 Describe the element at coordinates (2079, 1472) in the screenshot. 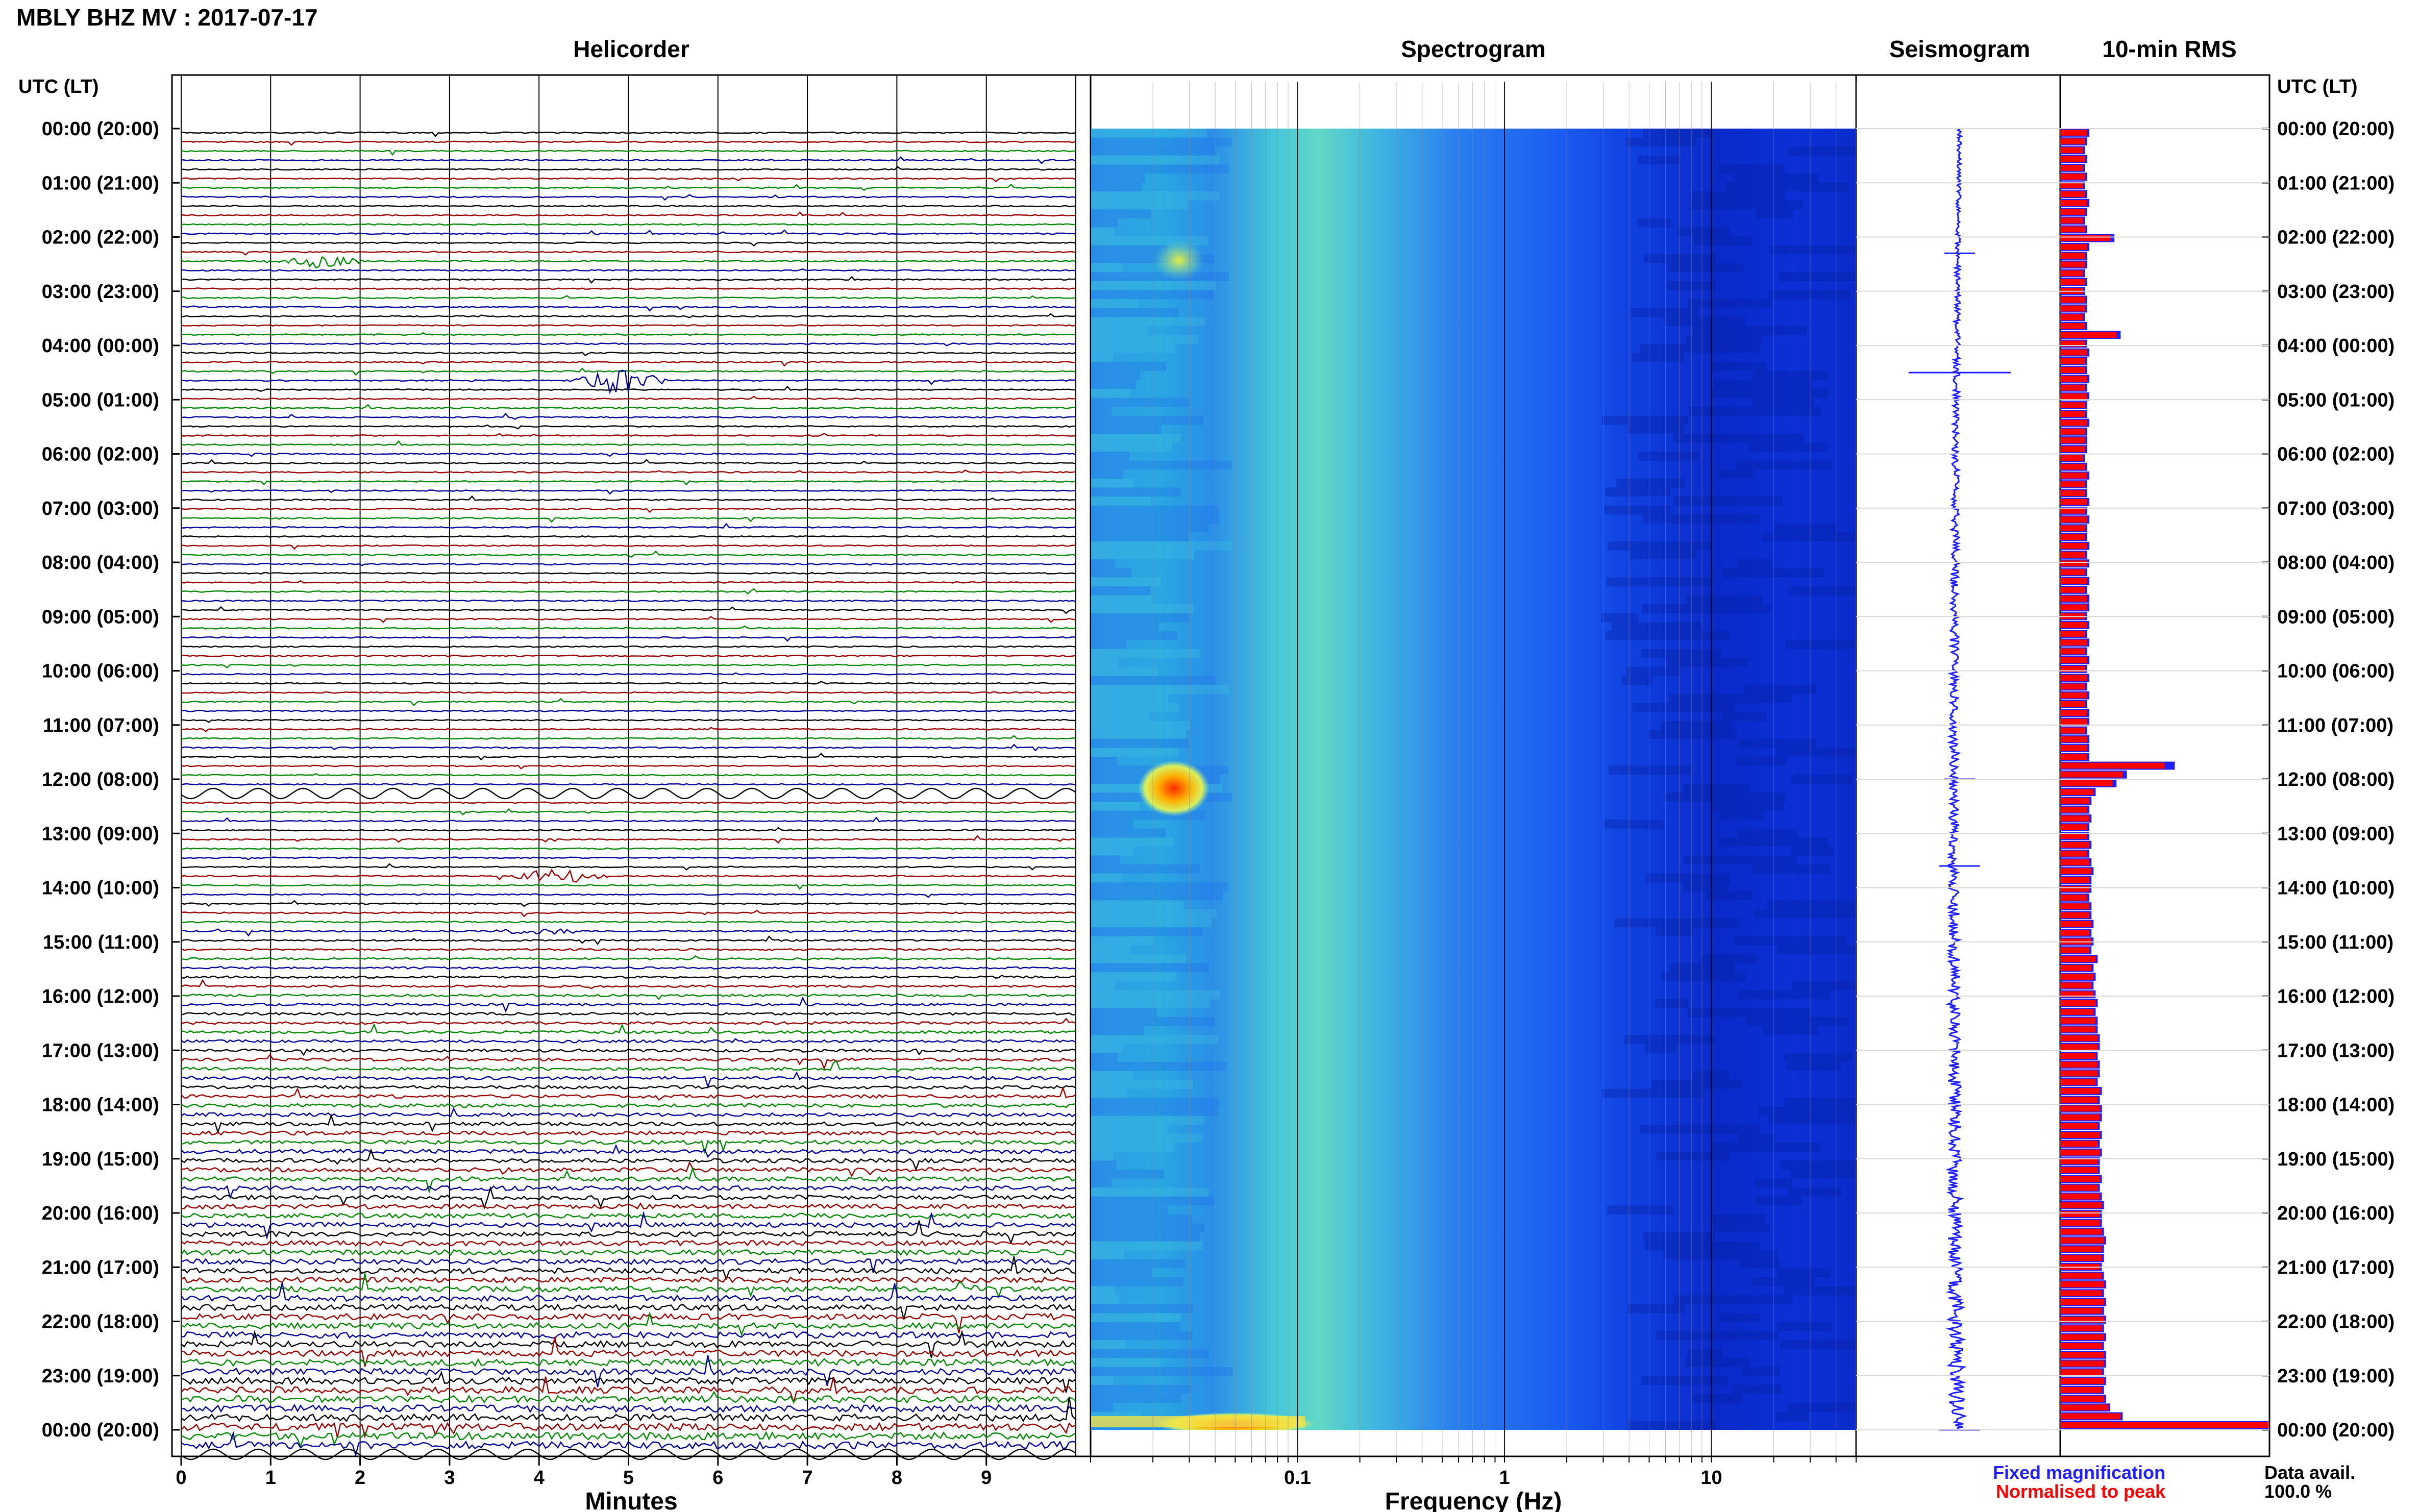

I see `legend-fixed-magnification: Fixed magnification` at that location.